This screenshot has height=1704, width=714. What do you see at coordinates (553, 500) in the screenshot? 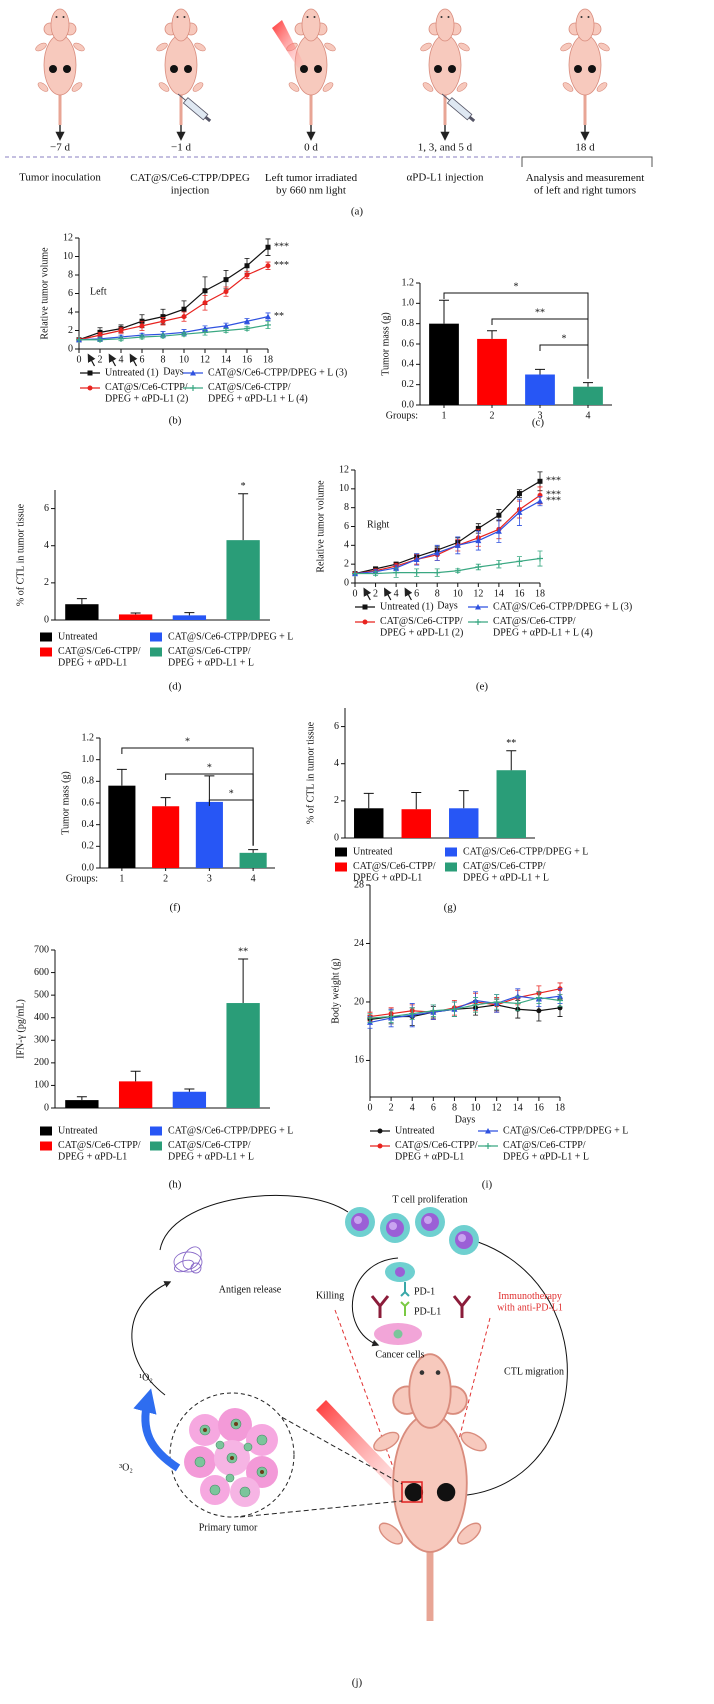
I see `significance: ***` at bounding box center [553, 500].